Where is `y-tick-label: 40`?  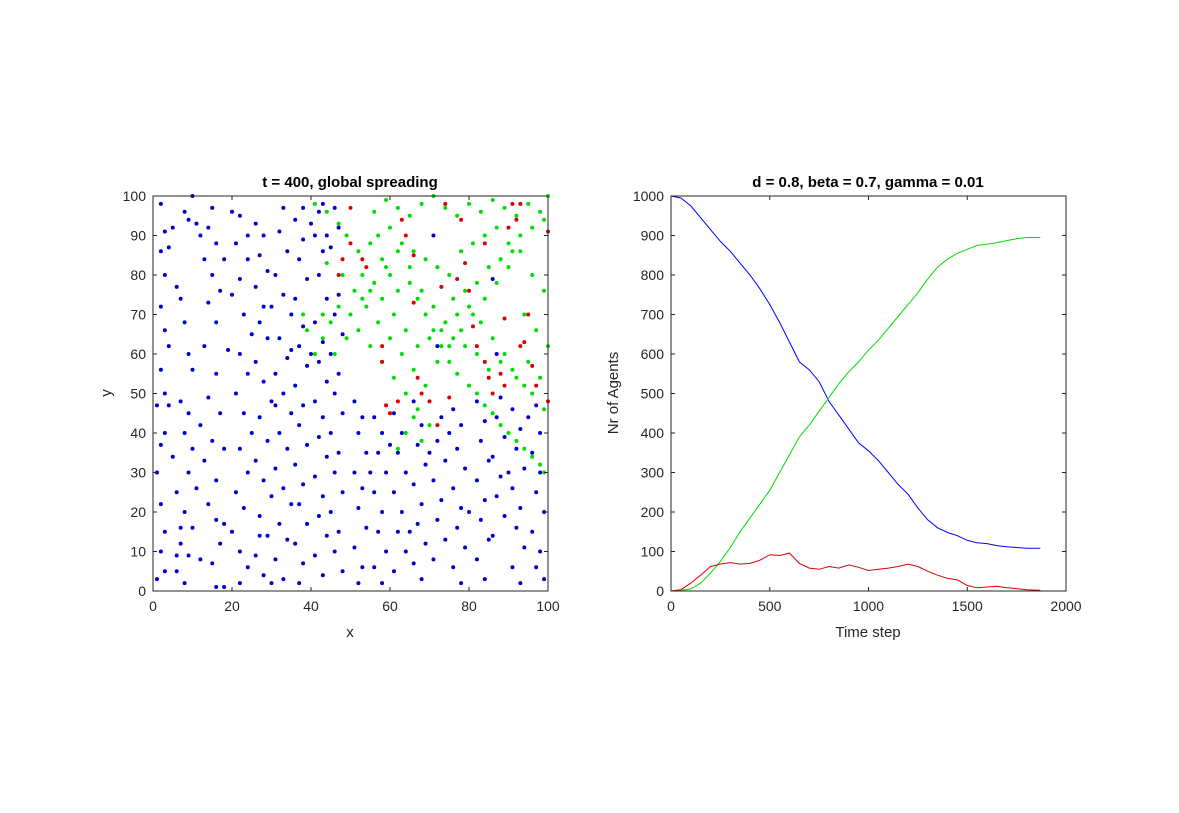
y-tick-label: 40 is located at coordinates (138, 433).